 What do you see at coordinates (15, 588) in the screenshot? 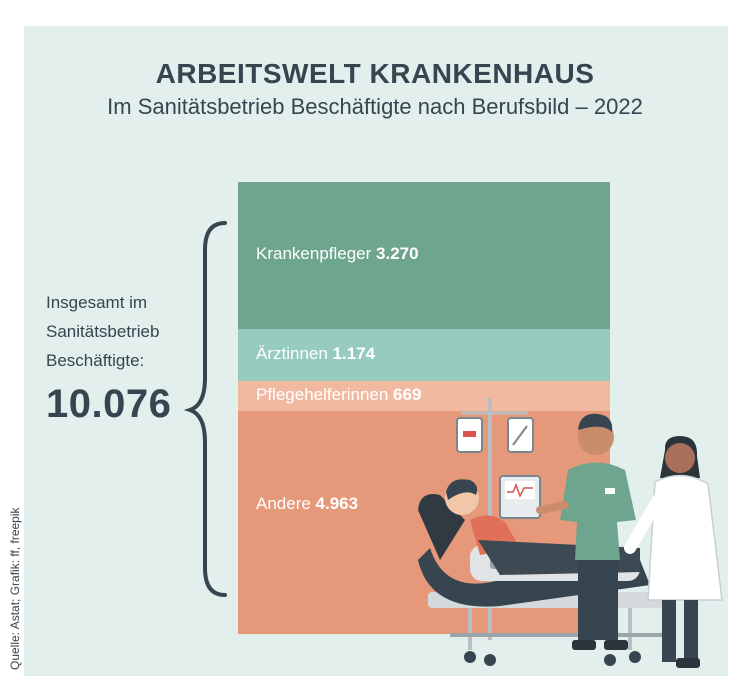
I see `source-note: Quelle: Astat; Grafik: ff, freepik` at bounding box center [15, 588].